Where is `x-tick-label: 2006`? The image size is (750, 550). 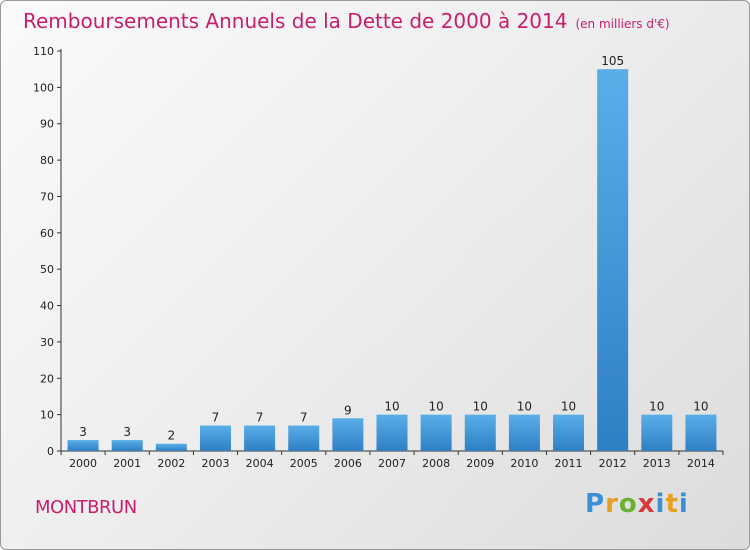 x-tick-label: 2006 is located at coordinates (348, 463).